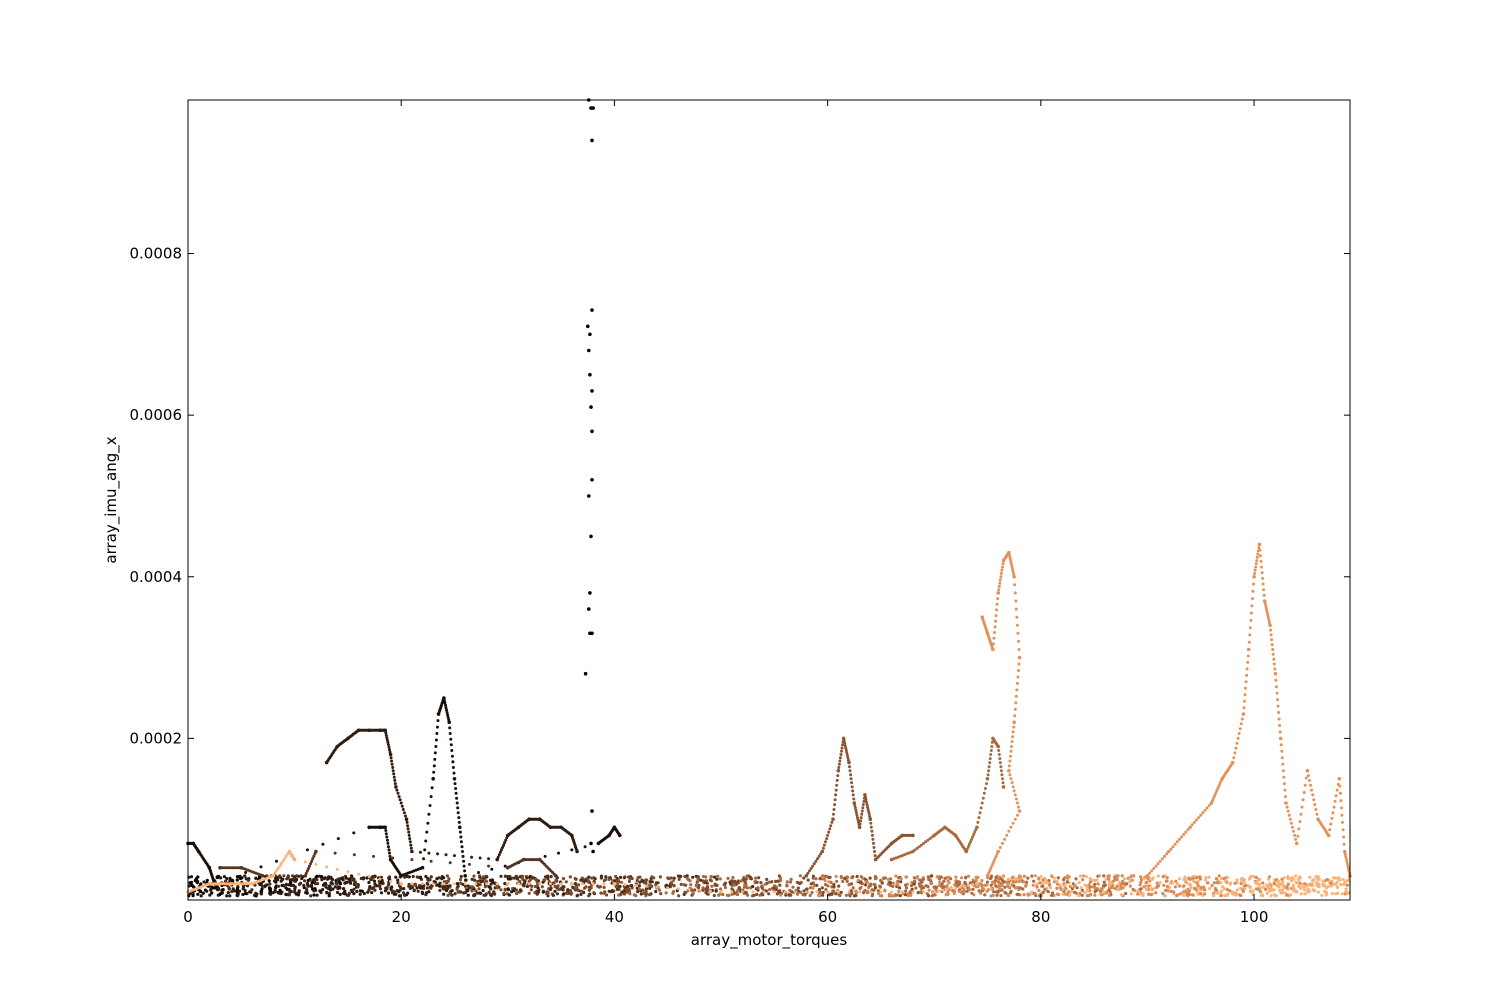 The height and width of the screenshot is (1000, 1500). Describe the element at coordinates (827, 917) in the screenshot. I see `x-tick-label: 60` at that location.